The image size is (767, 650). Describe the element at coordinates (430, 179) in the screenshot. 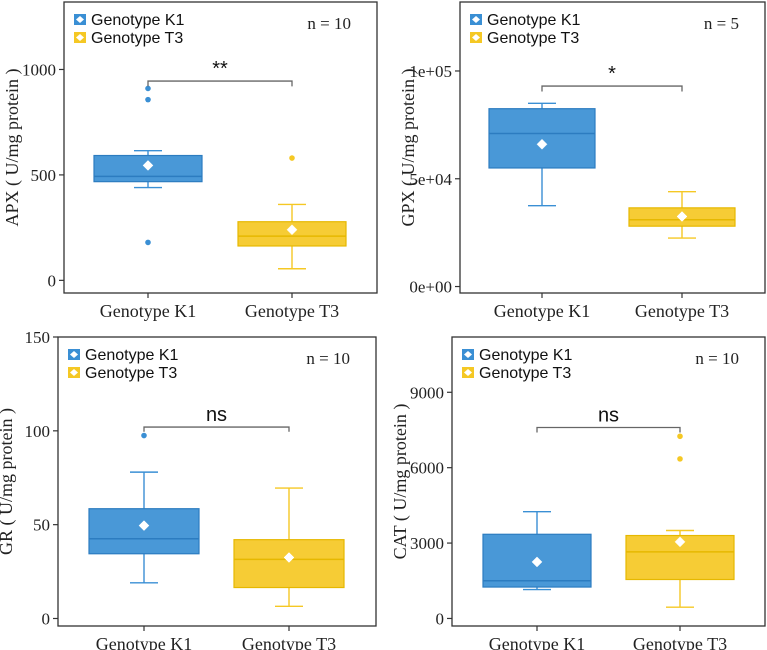

I see `y-tick-label: 5e+04` at that location.